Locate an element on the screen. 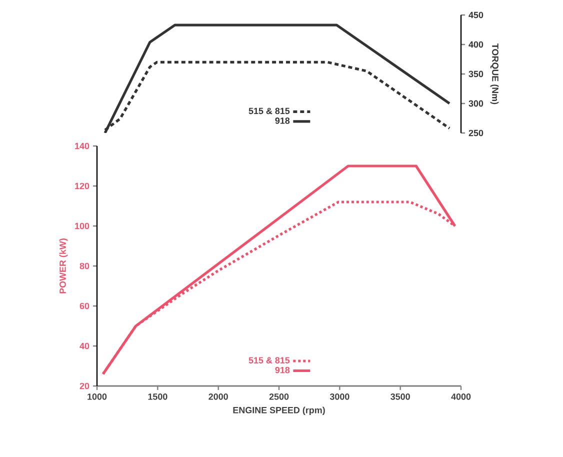 The height and width of the screenshot is (457, 563). y-axis-title: TORQUE (Nm) is located at coordinates (494, 74).